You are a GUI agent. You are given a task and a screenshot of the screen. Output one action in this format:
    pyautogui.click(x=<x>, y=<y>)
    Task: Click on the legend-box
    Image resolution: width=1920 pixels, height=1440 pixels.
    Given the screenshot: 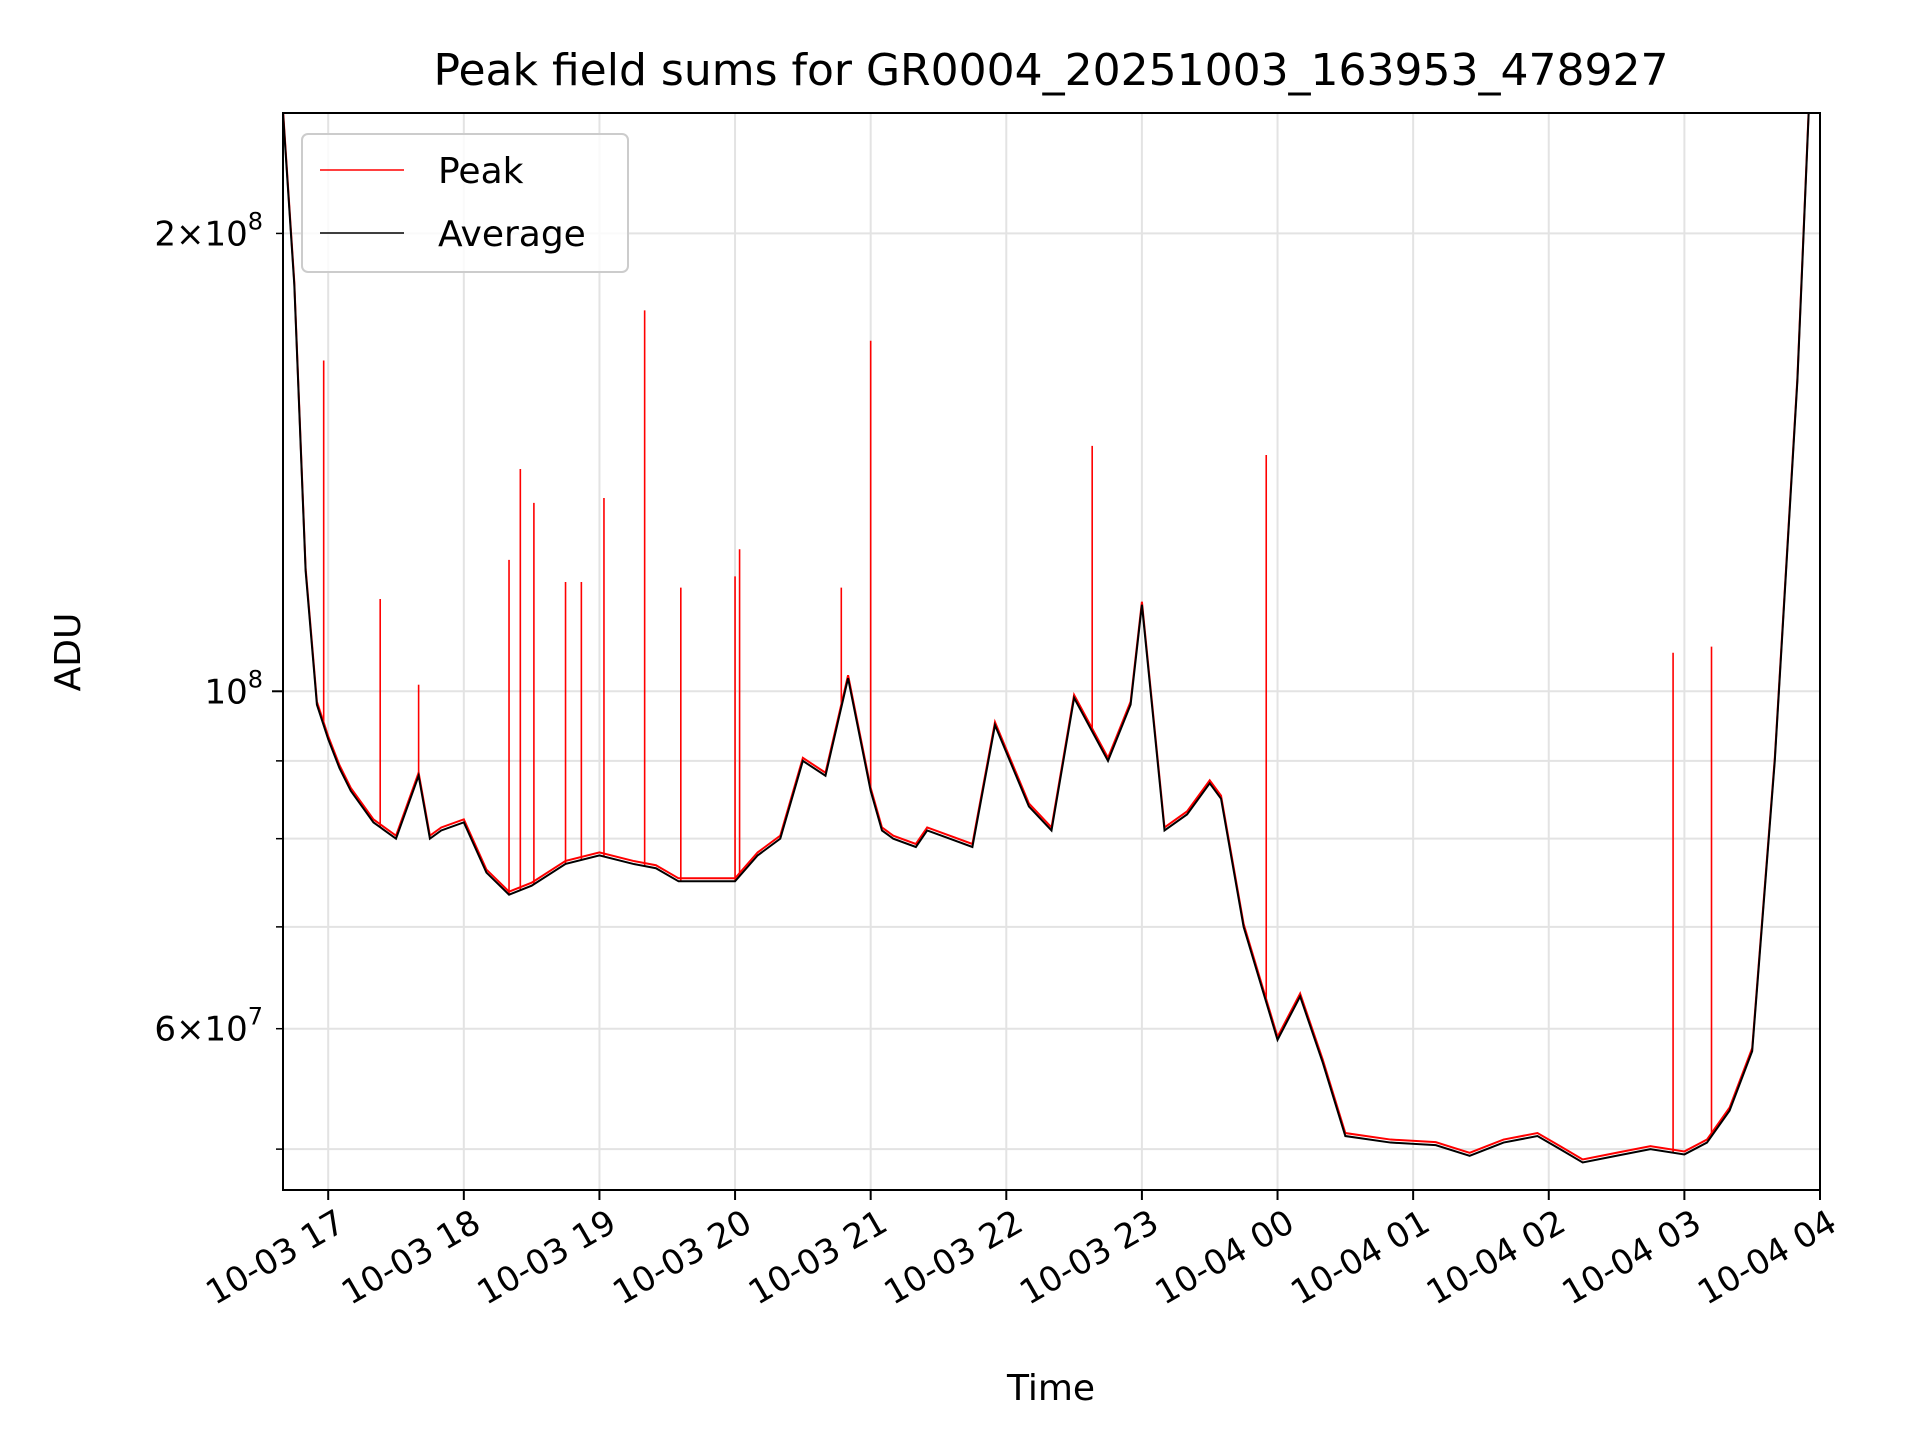 What is the action you would take?
    pyautogui.click(x=465, y=203)
    